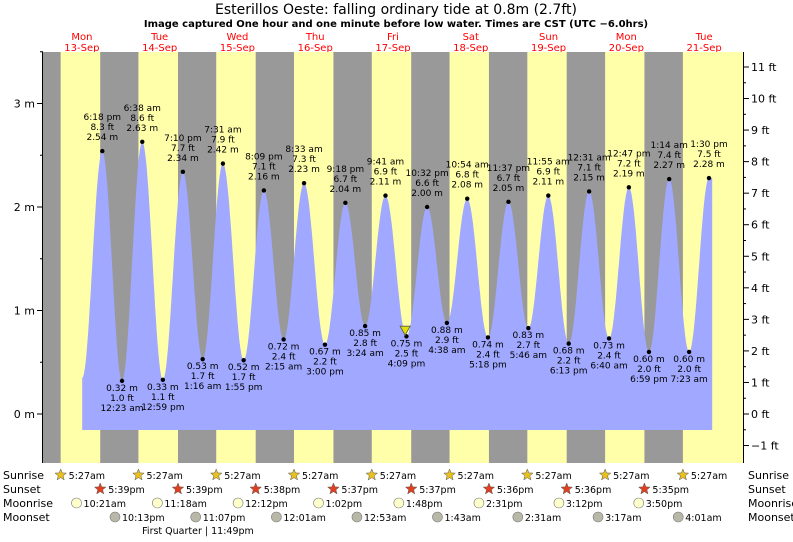 This screenshot has width=793, height=542. I want to click on tide-extreme-label: 1:55 pm, so click(244, 388).